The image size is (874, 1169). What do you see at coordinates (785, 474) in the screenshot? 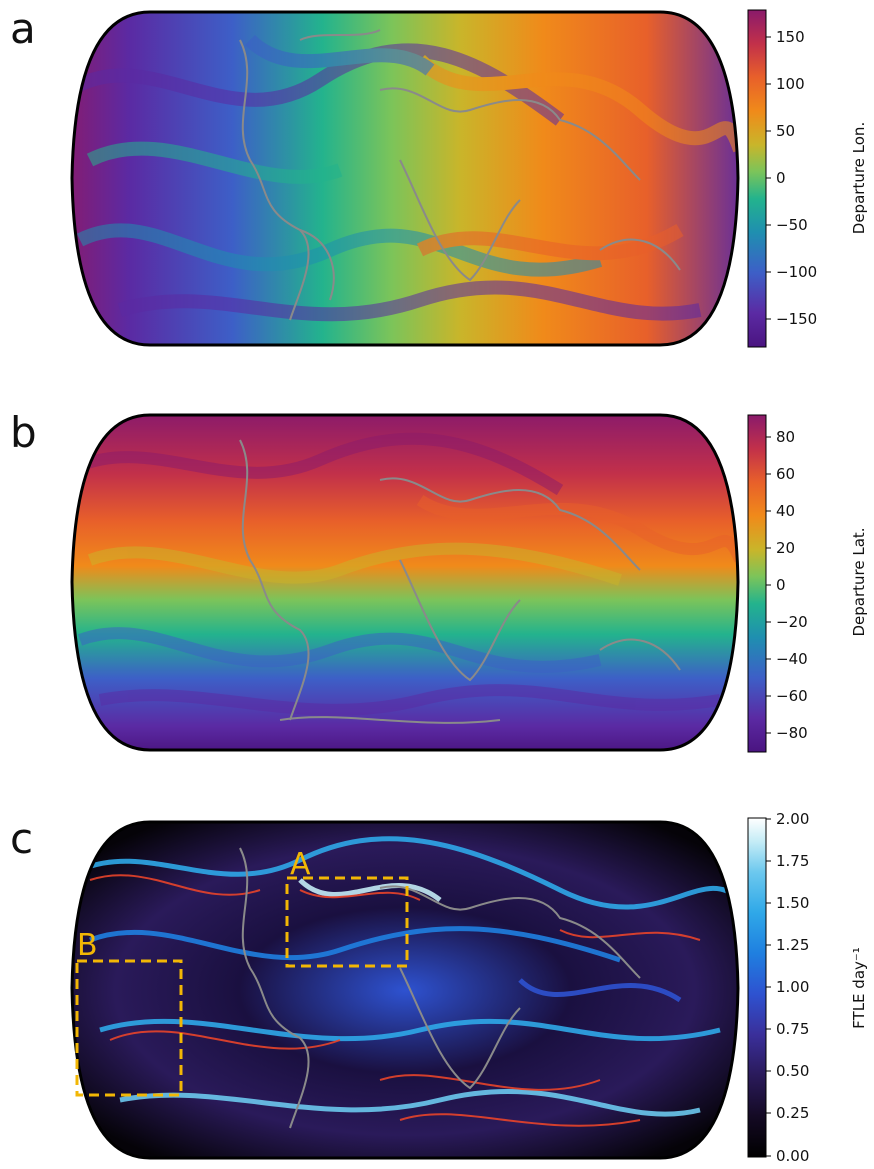
I see `colorbar-b-tick: 60` at bounding box center [785, 474].